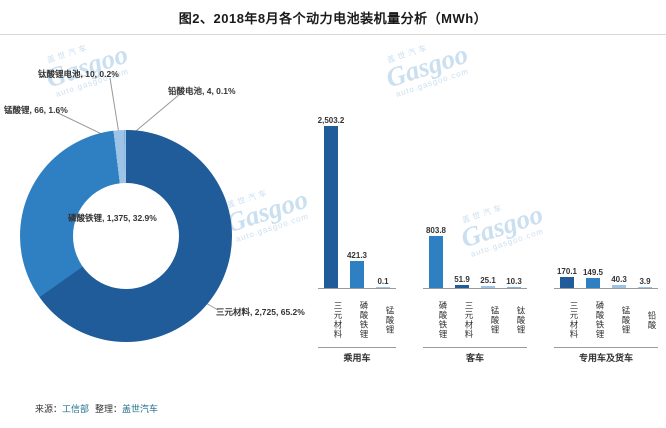 The width and height of the screenshot is (666, 428). I want to click on watermark-brand: Gasgoo, so click(427, 66).